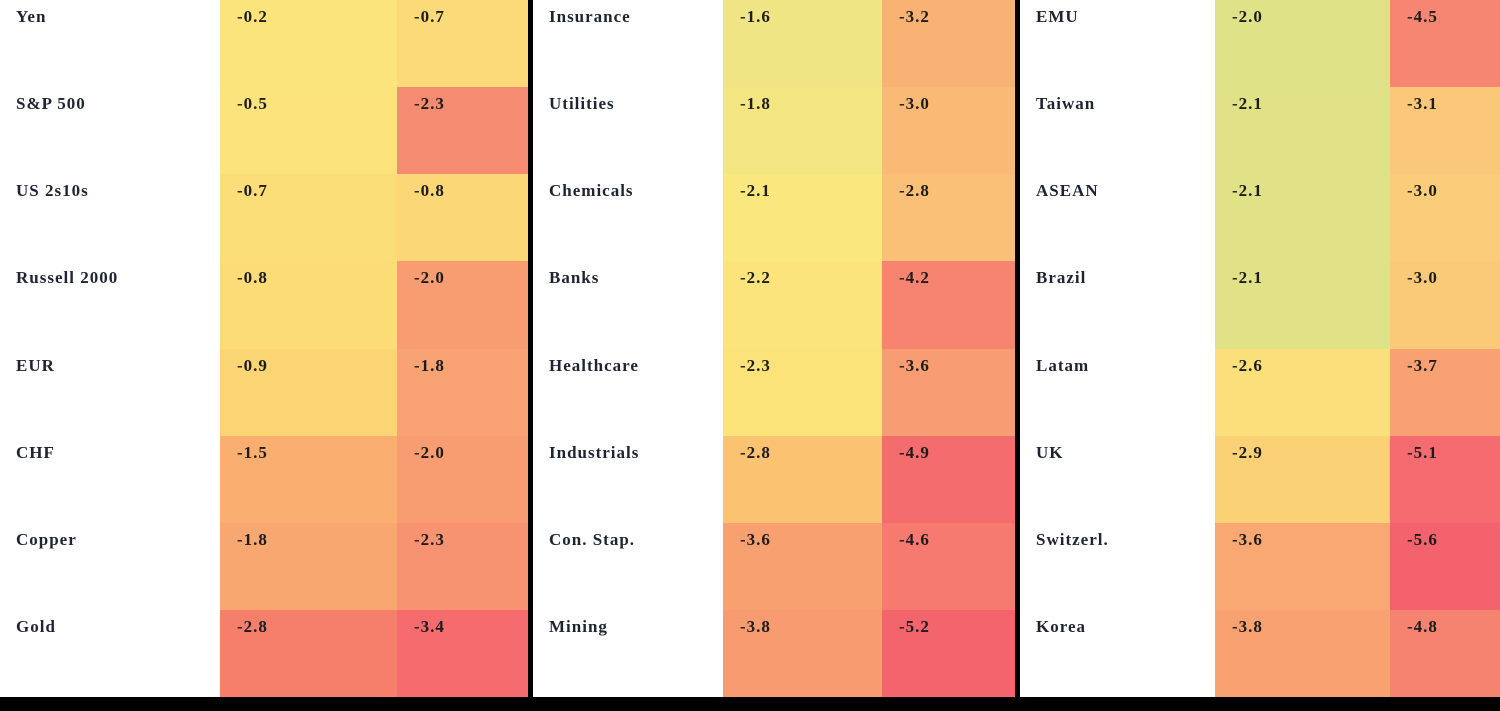  Describe the element at coordinates (1445, 131) in the screenshot. I see `heatmap-cell: -3.1` at that location.